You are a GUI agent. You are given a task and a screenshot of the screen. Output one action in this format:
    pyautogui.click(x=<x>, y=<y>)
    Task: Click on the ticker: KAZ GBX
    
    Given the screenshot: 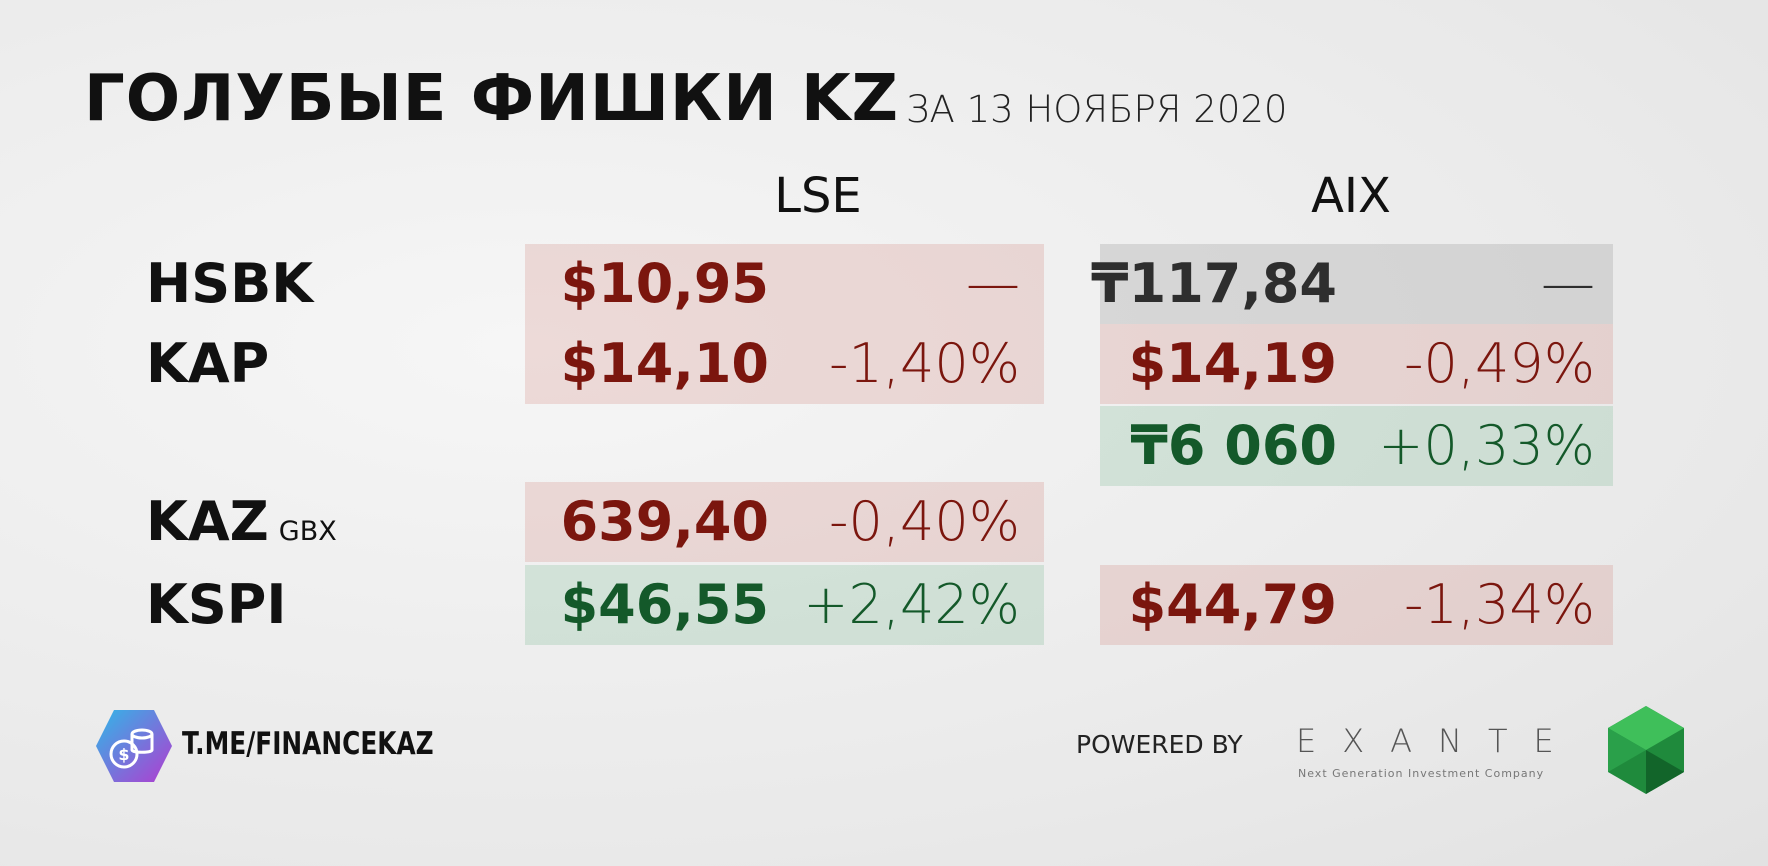 What is the action you would take?
    pyautogui.click(x=241, y=521)
    